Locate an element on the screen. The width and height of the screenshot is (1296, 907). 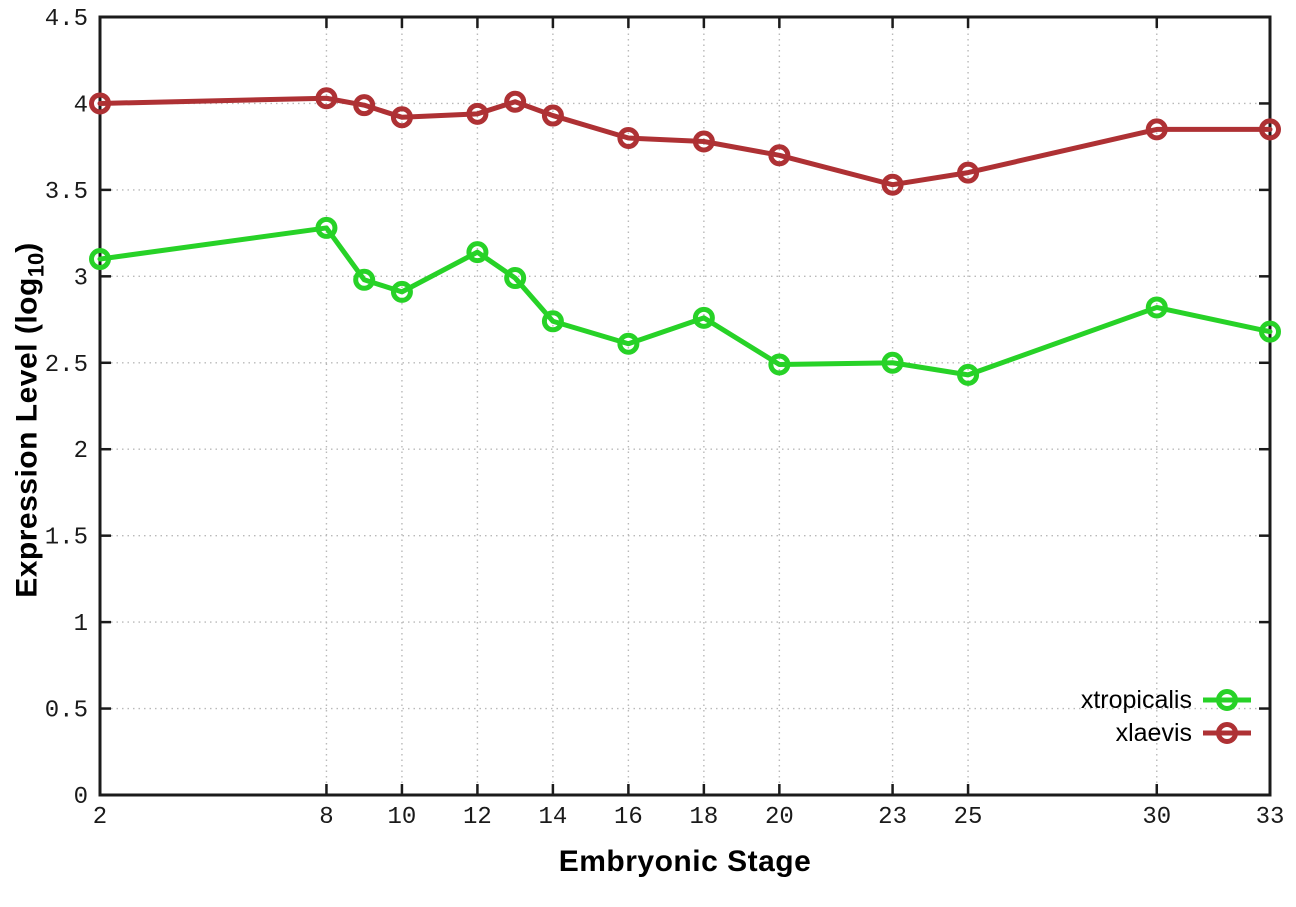
y-tick-label: 3.5 is located at coordinates (66, 192).